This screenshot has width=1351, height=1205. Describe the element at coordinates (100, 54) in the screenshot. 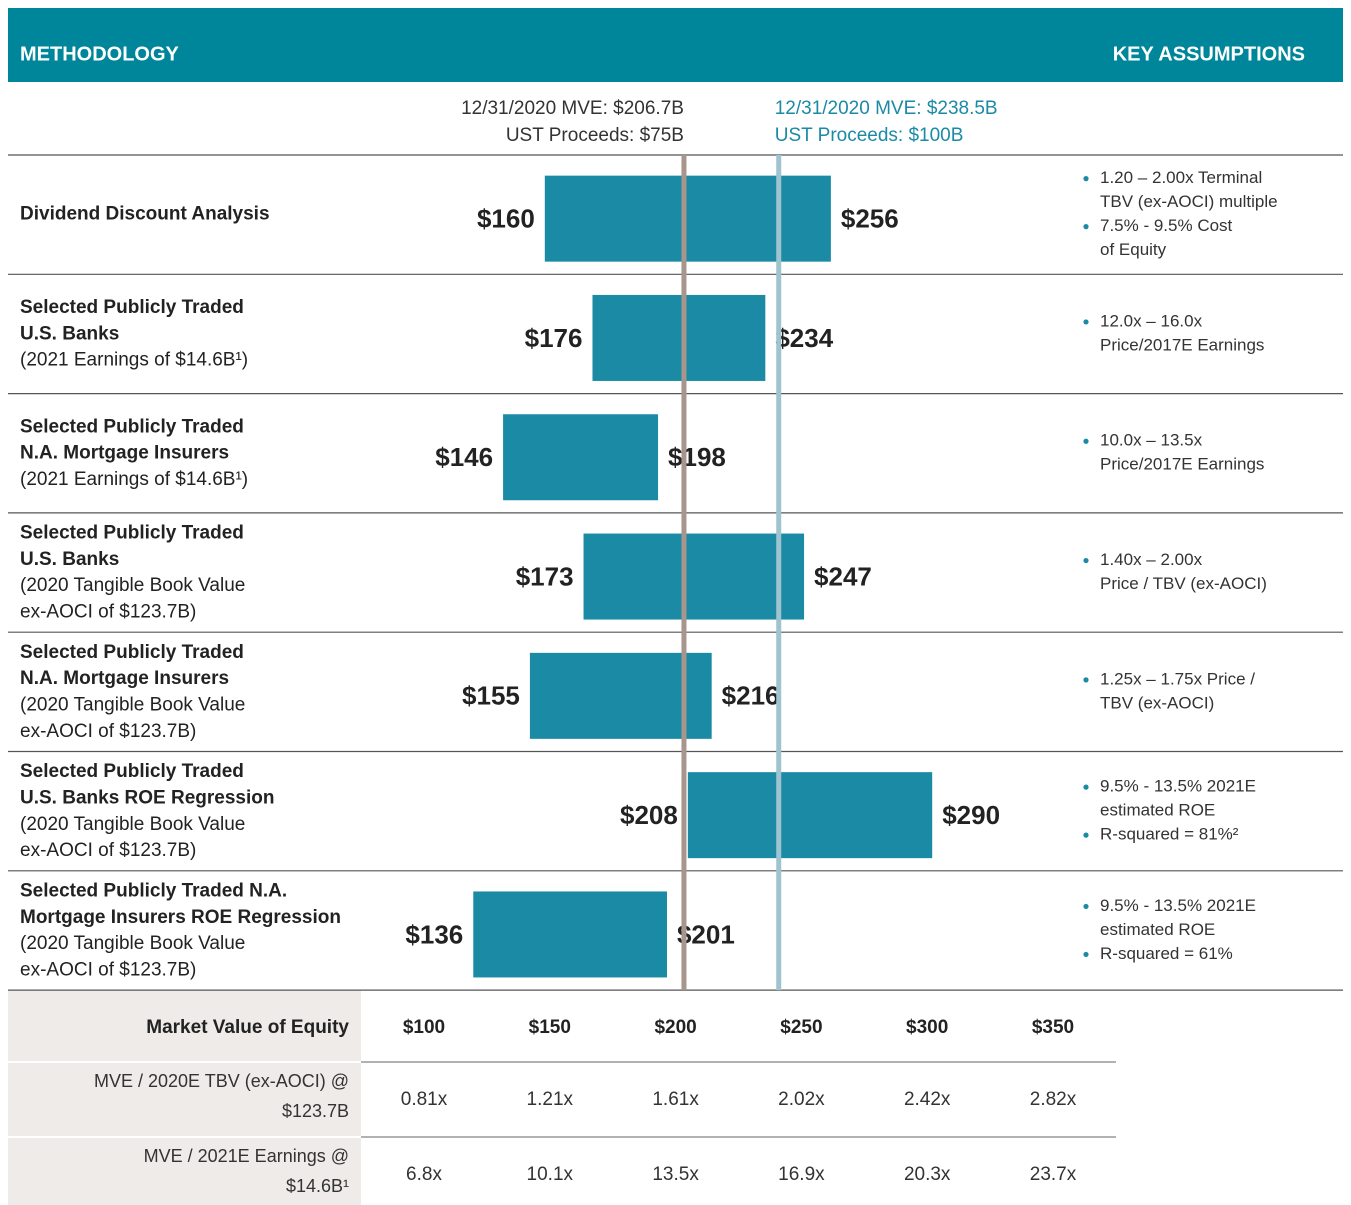

I see `header-left: METHODOLOGY` at that location.